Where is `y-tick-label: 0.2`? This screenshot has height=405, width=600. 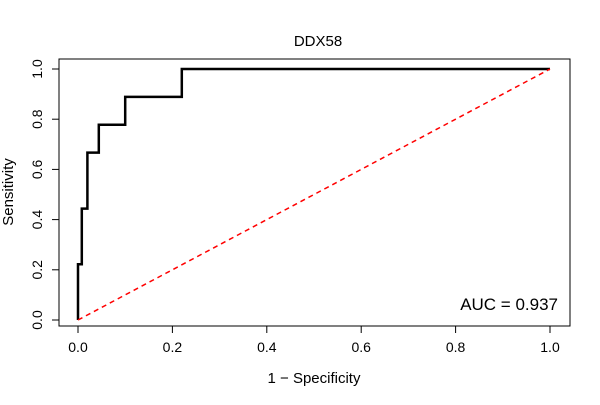 y-tick-label: 0.2 is located at coordinates (37, 270).